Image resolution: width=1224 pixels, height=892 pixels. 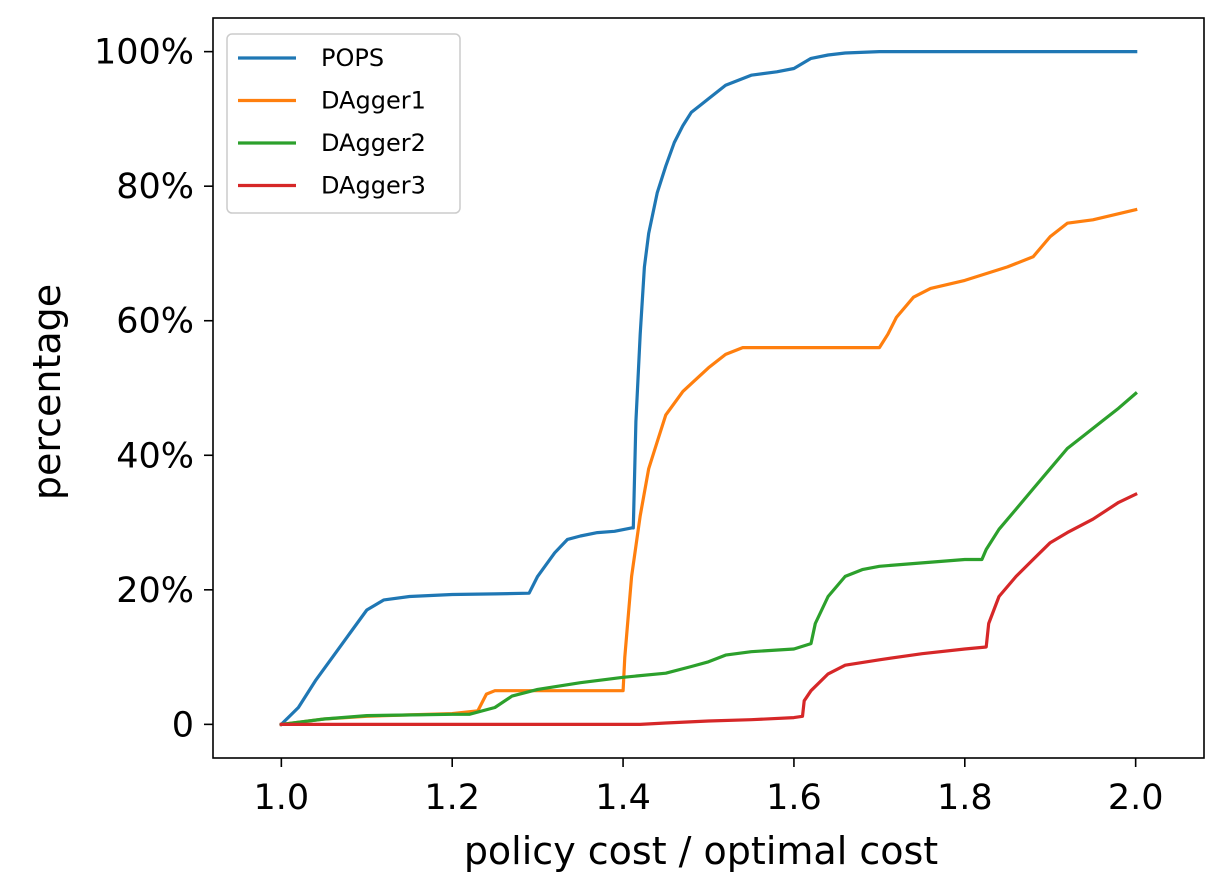 I want to click on y-tick-label: 40%, so click(x=155, y=456).